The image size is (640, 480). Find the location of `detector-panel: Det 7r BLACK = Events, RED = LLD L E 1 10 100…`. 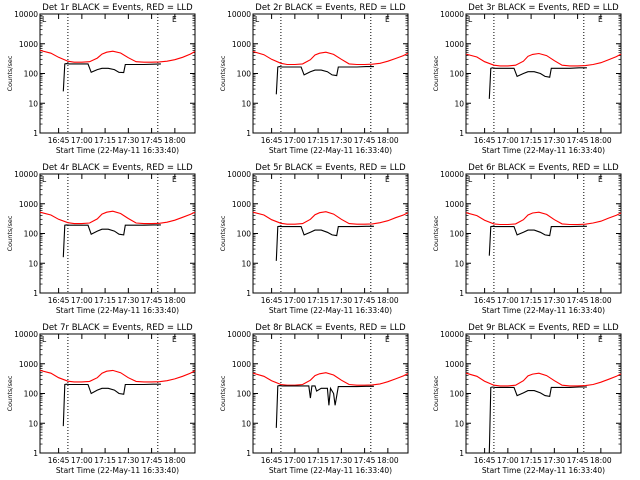

detector-panel: Det 7r BLACK = Events, RED = LLD L E 1 10 100… is located at coordinates (101, 399).